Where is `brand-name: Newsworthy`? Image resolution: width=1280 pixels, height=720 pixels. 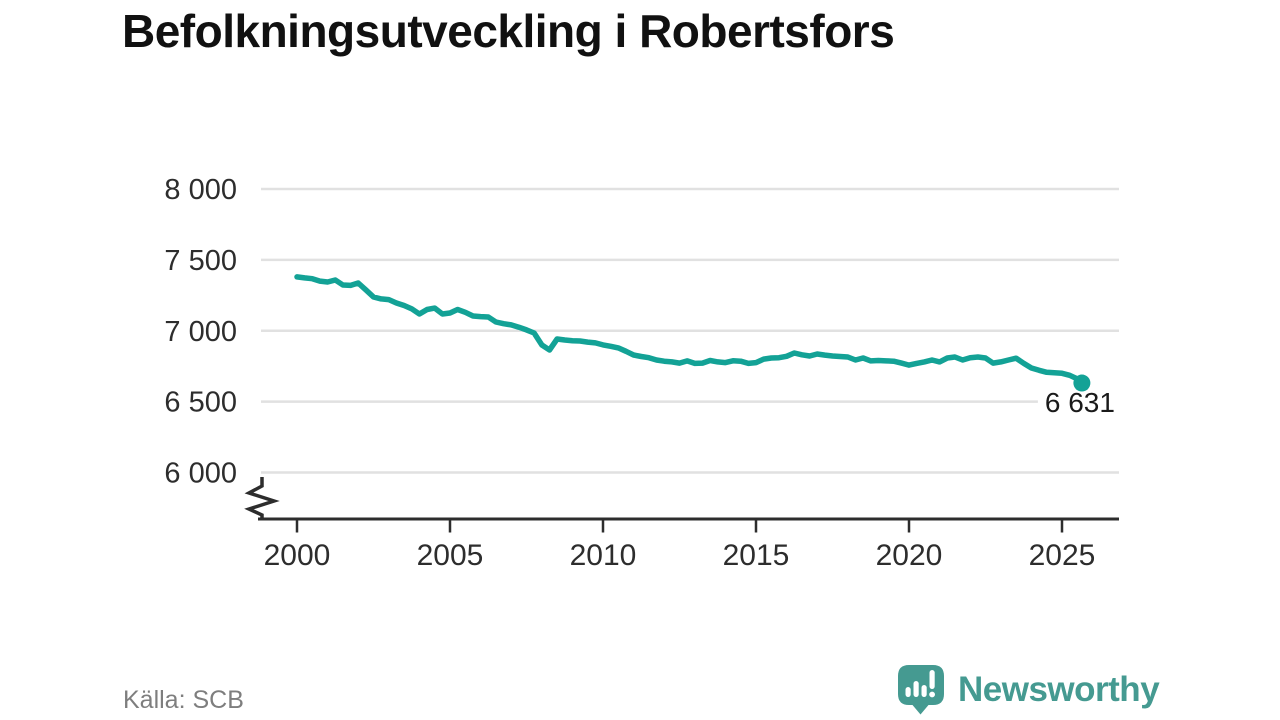
brand-name: Newsworthy is located at coordinates (1059, 689).